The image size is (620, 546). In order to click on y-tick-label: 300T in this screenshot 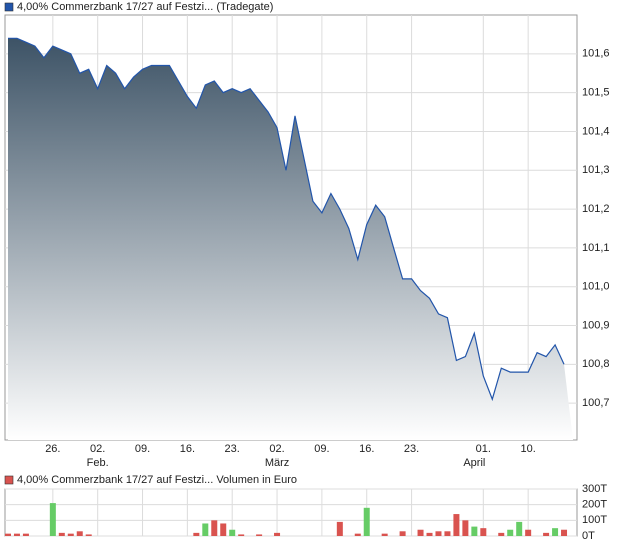, I will do `click(594, 489)`.